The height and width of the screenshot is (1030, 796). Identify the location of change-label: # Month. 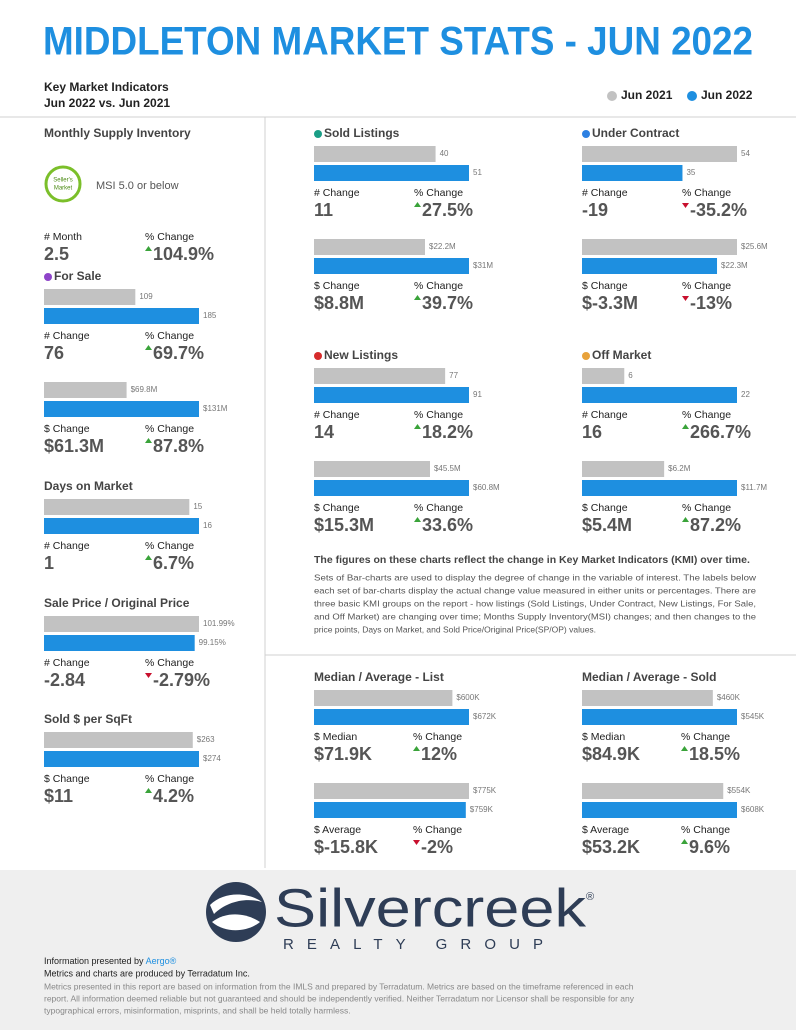
(63, 237).